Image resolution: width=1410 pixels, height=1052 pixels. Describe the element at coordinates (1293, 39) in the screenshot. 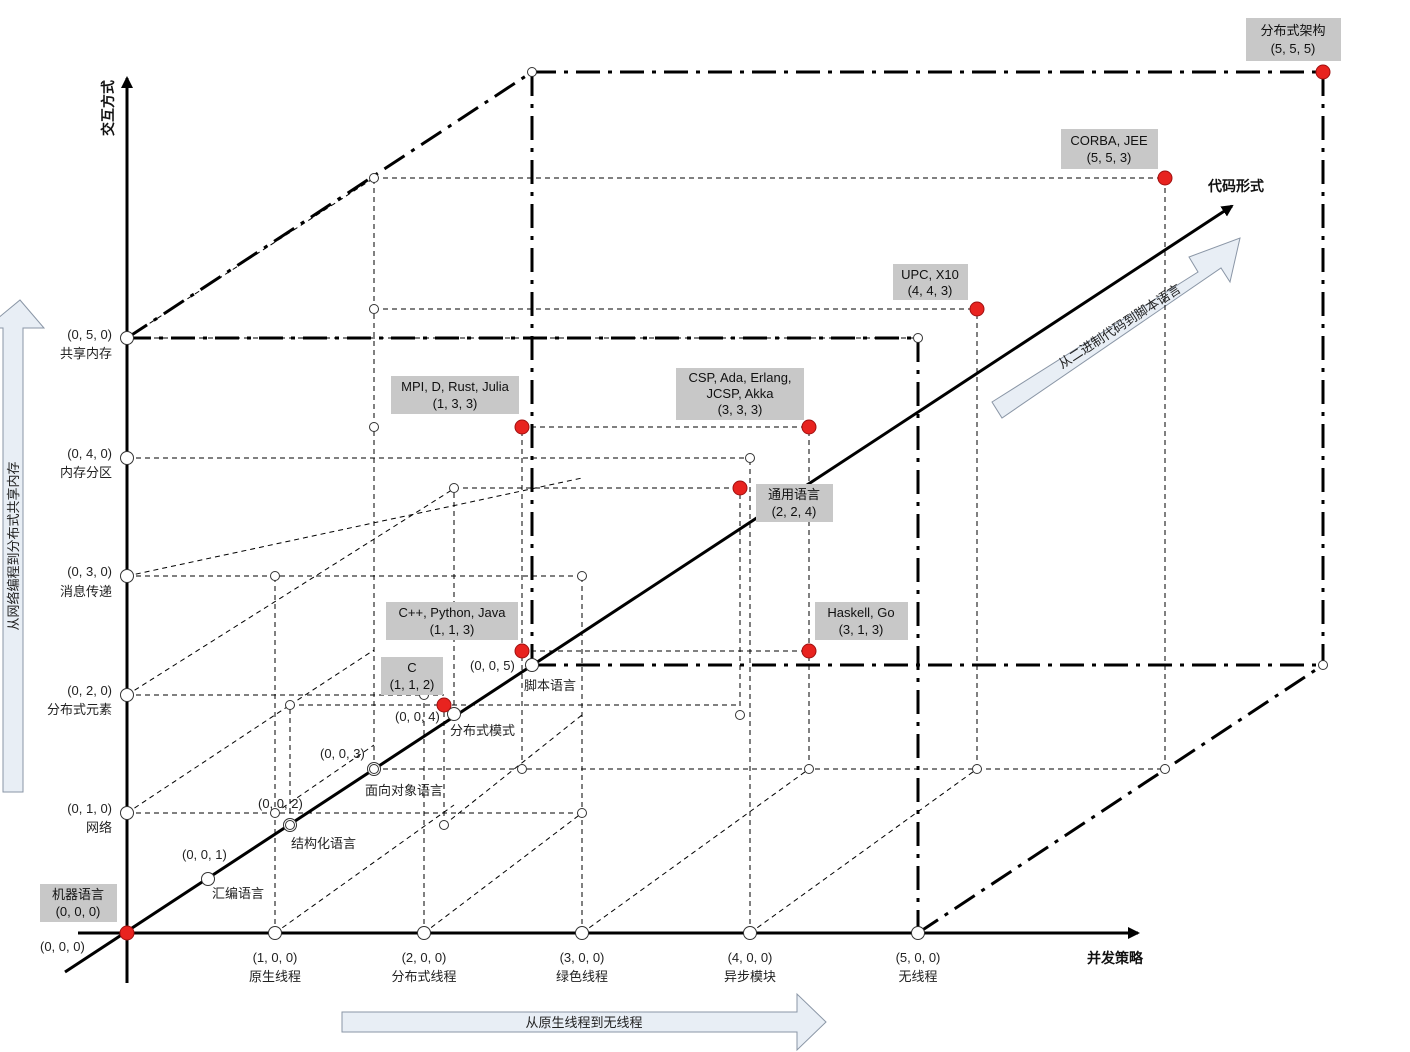

I see `label-distributed-architecture: 分布式架构 (5, 5, 5)` at that location.